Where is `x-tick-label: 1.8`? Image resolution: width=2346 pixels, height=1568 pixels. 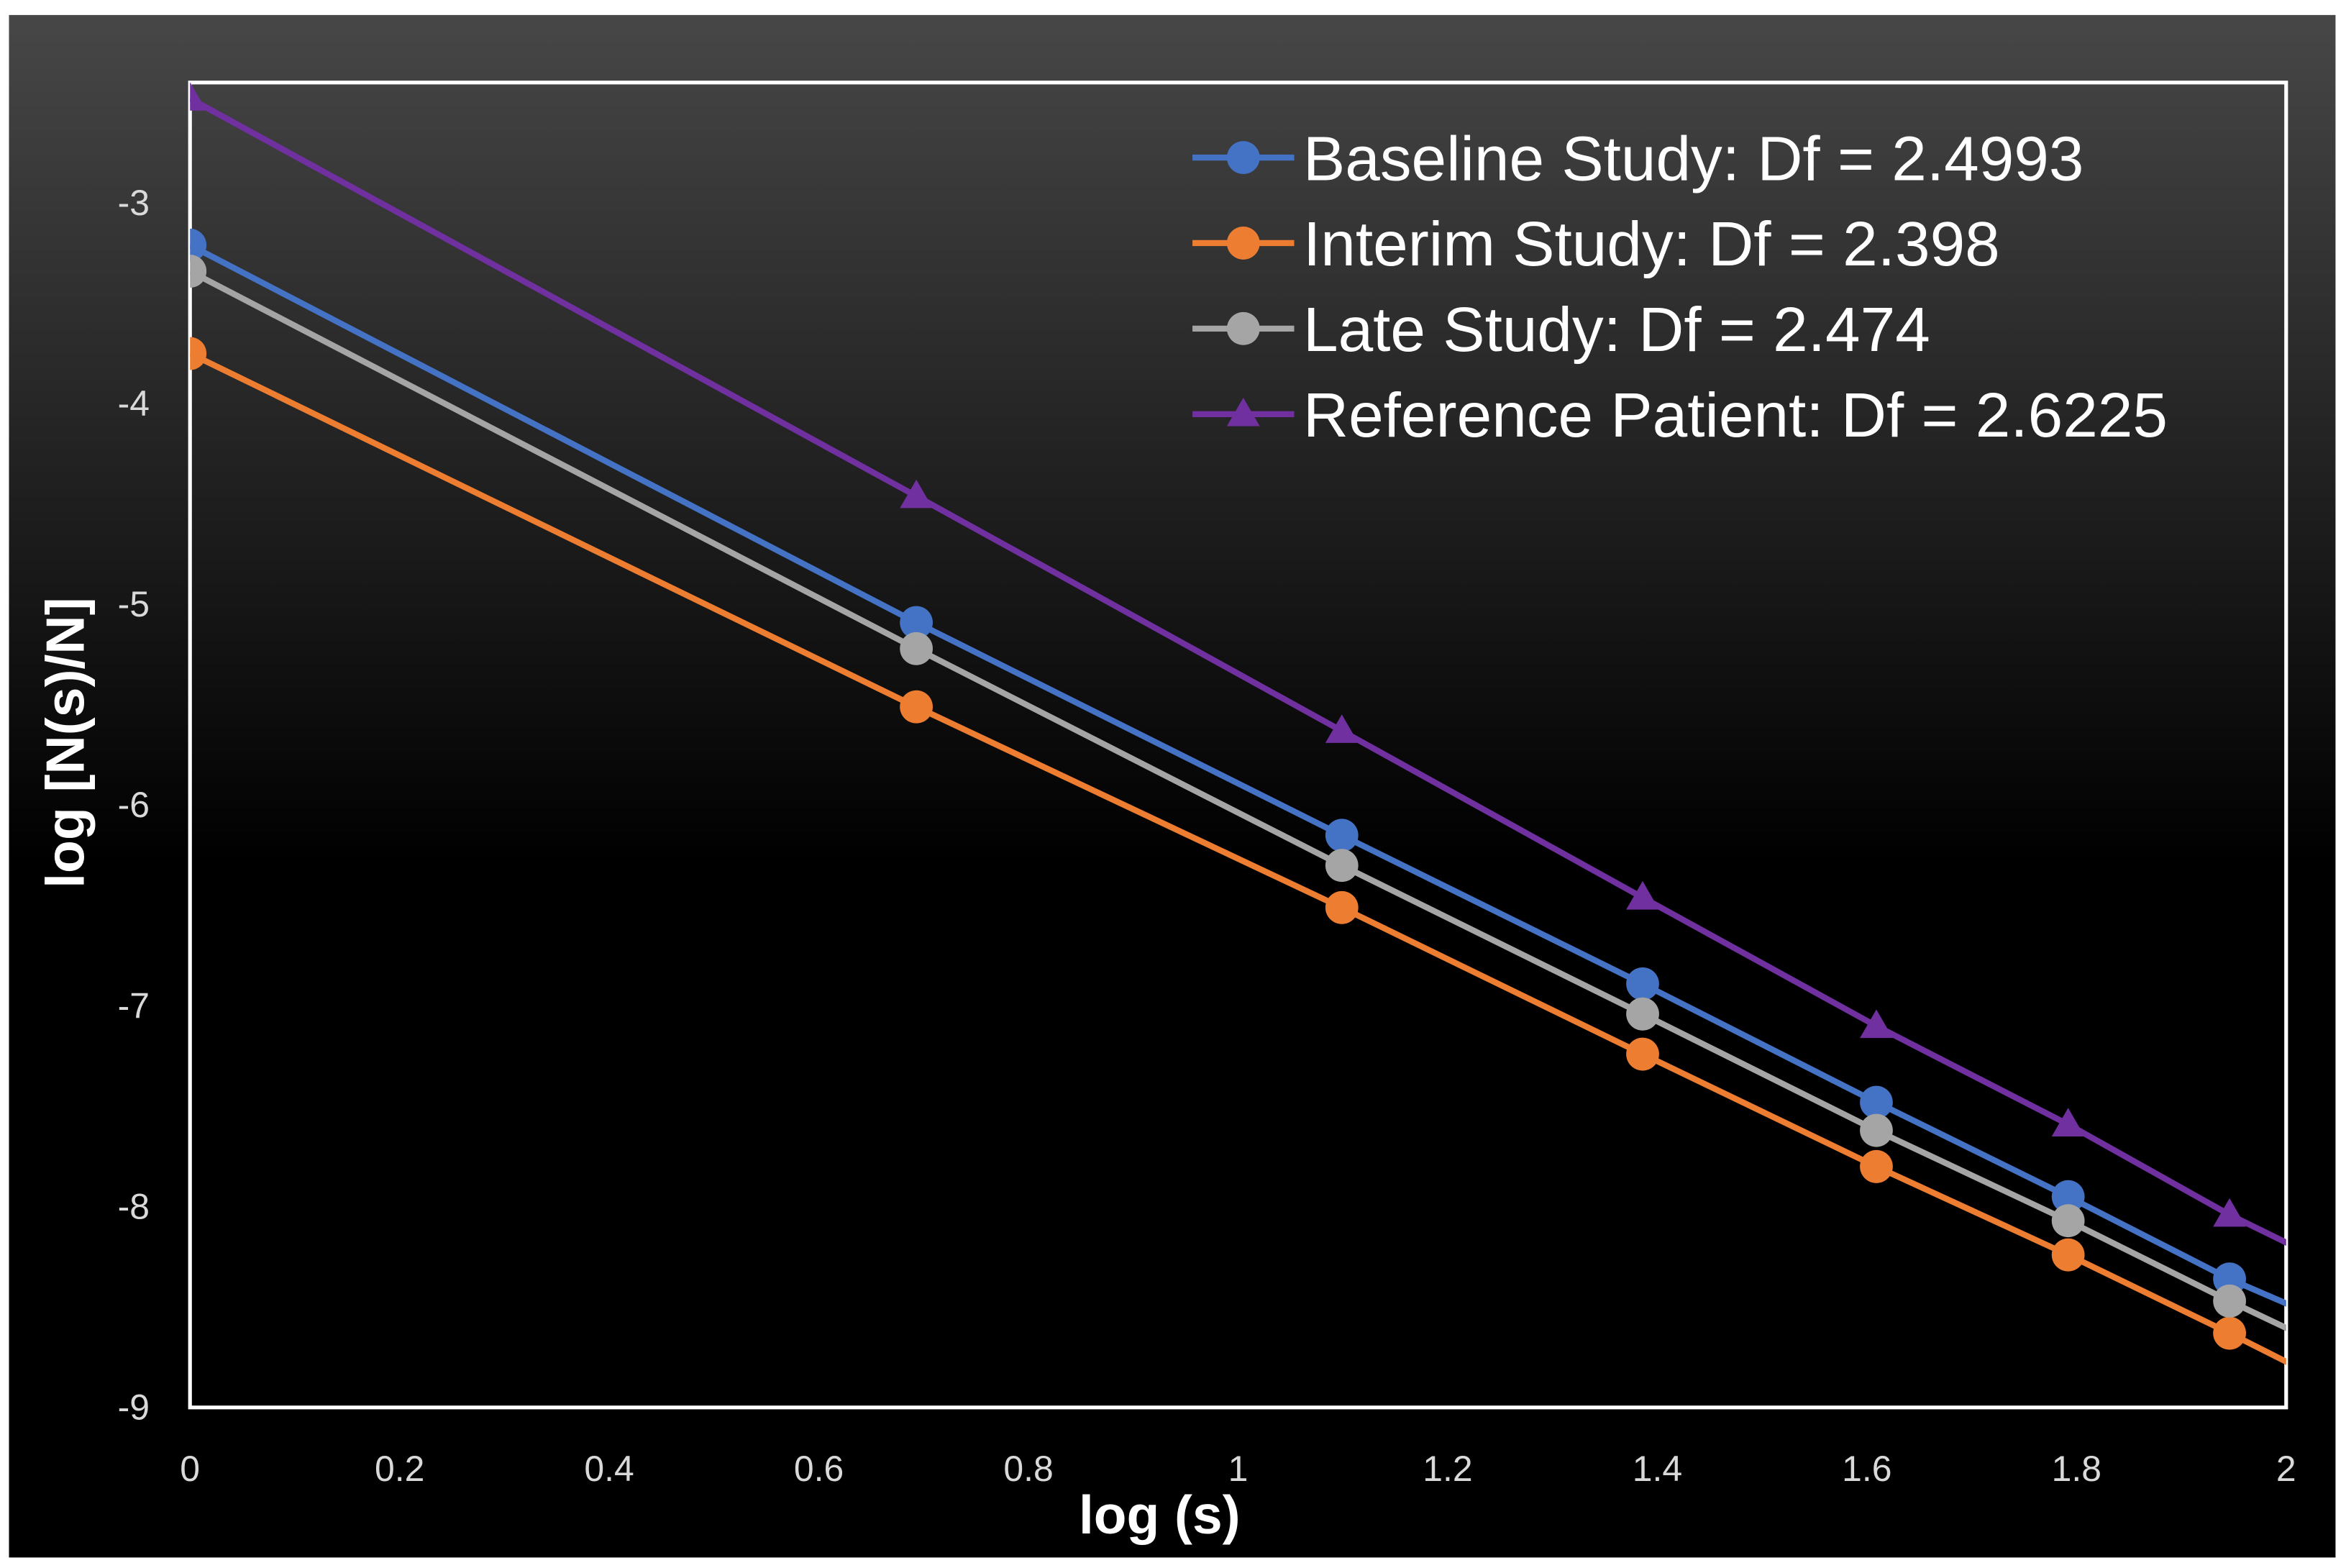
x-tick-label: 1.8 is located at coordinates (2076, 1469).